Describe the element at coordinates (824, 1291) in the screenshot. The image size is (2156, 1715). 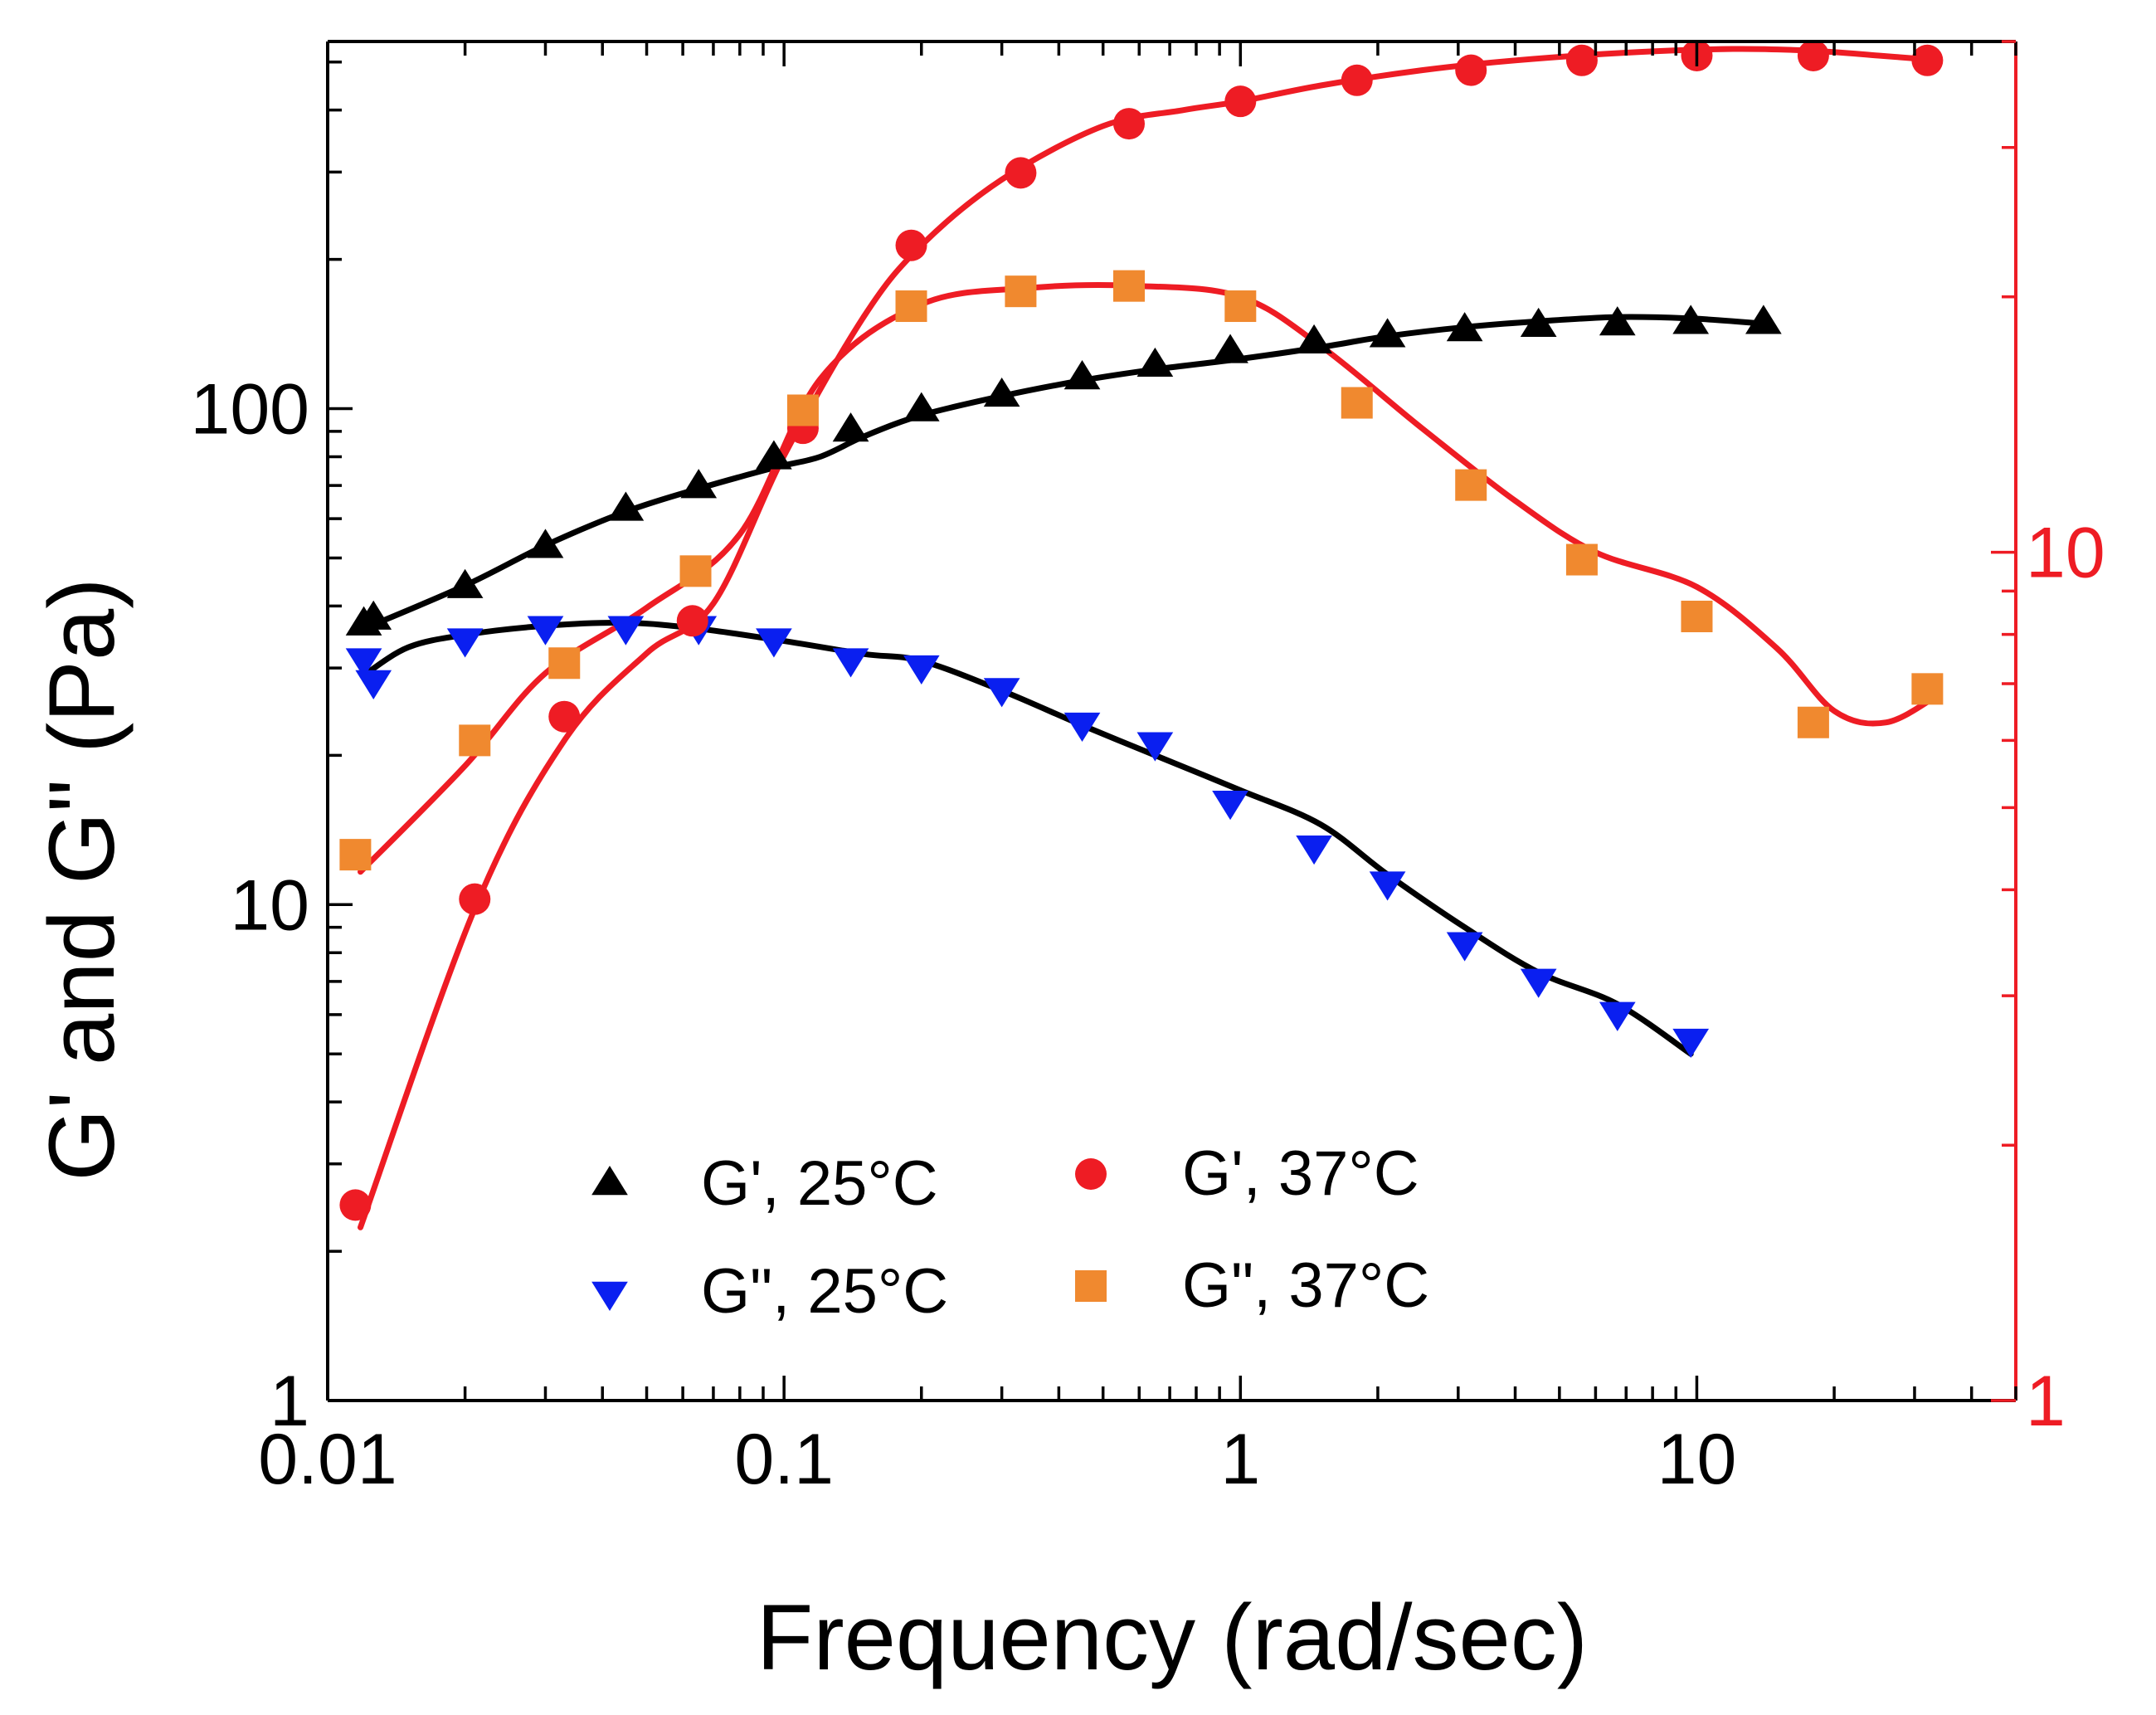
I see `legend-label-g-double-prime-25c: G", 25°C` at that location.